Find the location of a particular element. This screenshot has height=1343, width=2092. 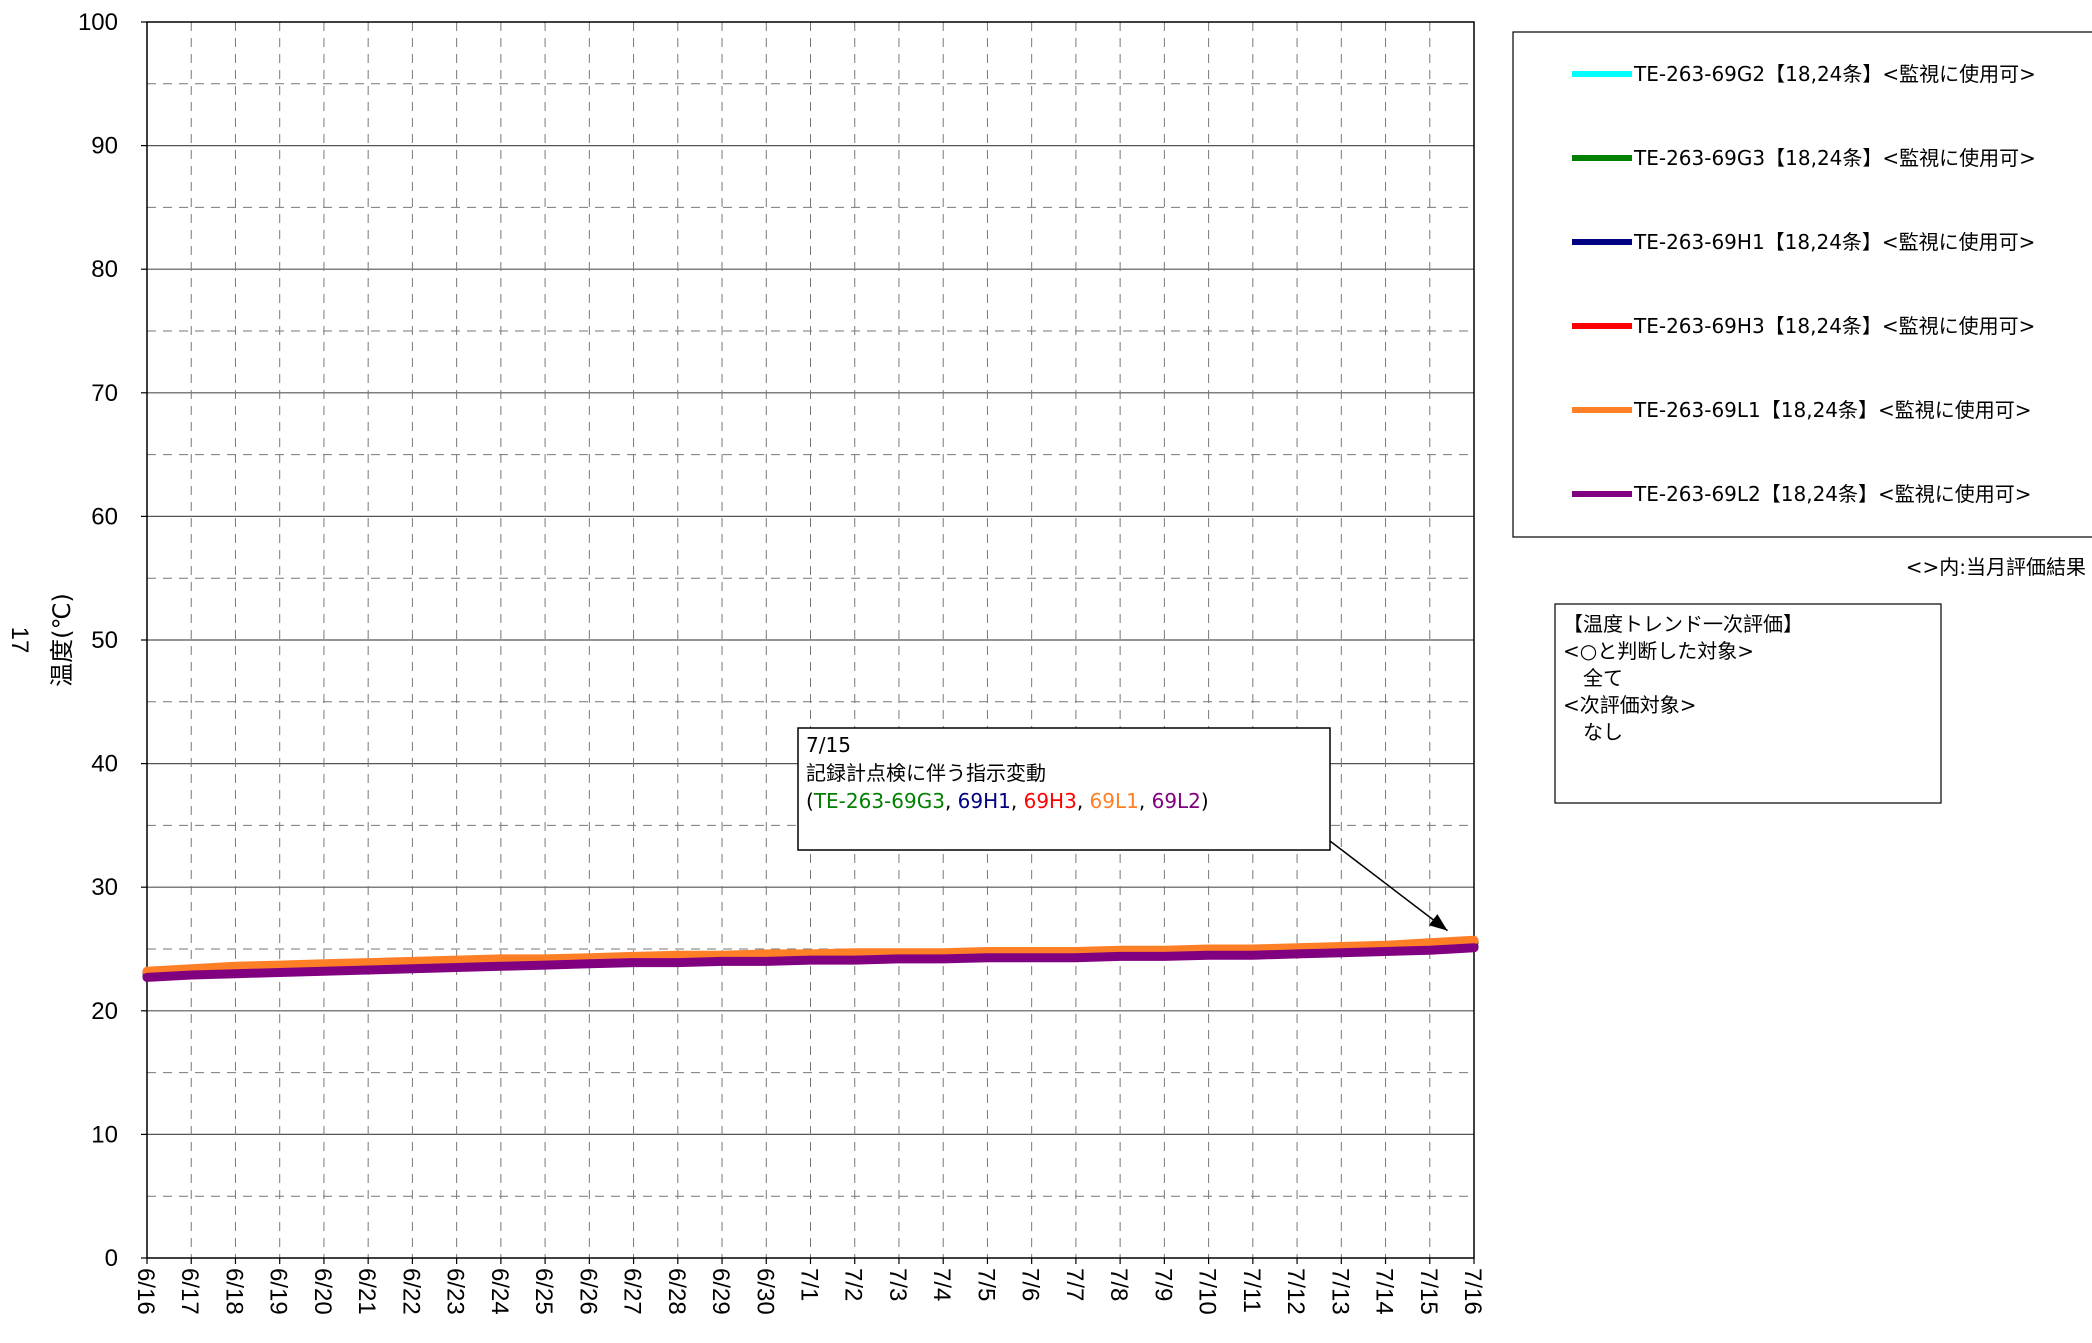

y-tick-label: 70 is located at coordinates (104, 393).